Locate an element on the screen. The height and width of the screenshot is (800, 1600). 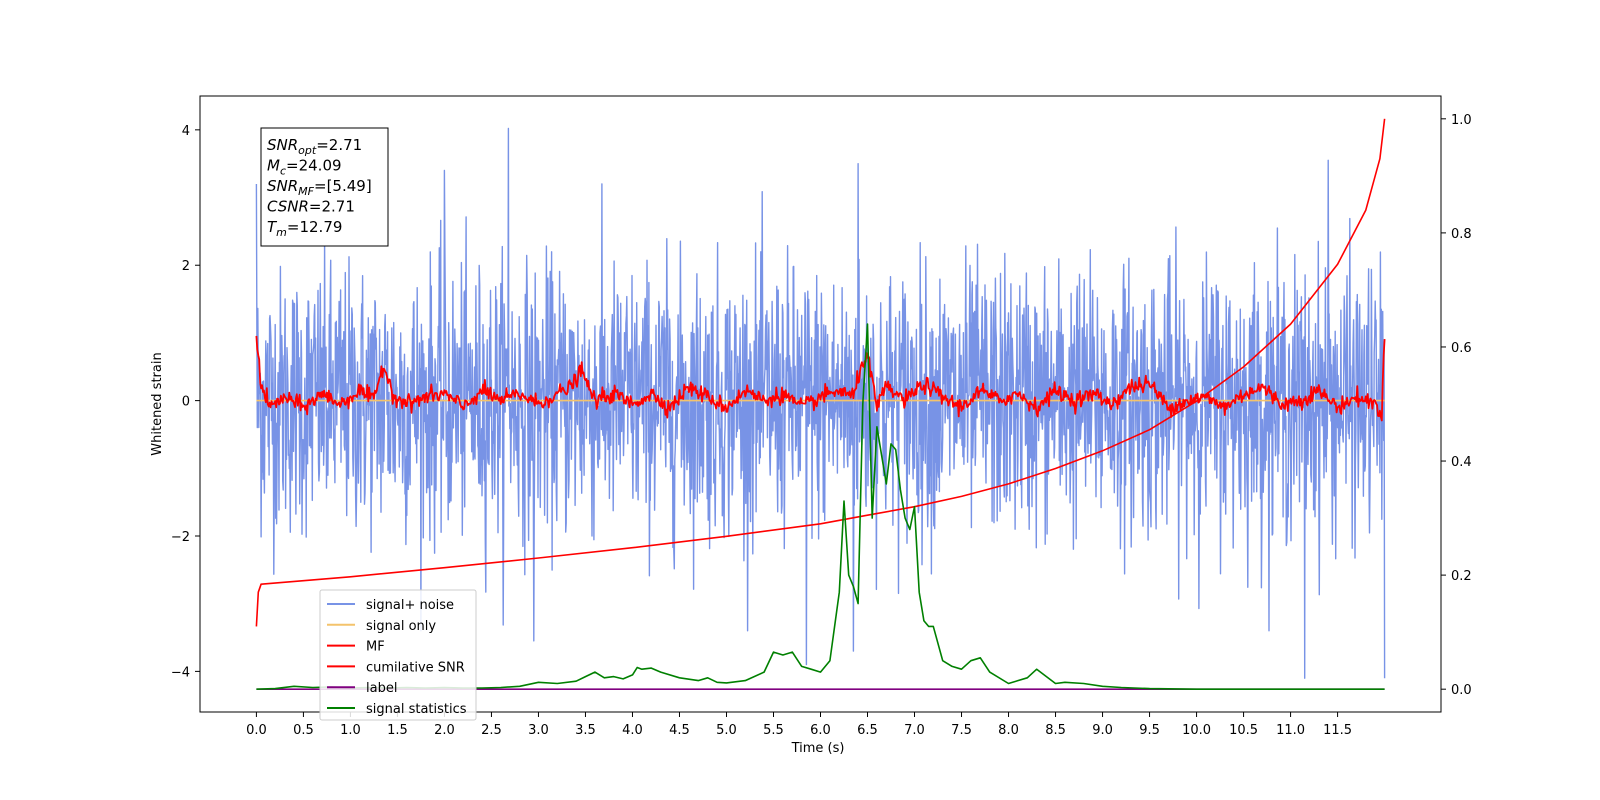
legend-label-signal-noise: signal+ noise is located at coordinates (410, 605).